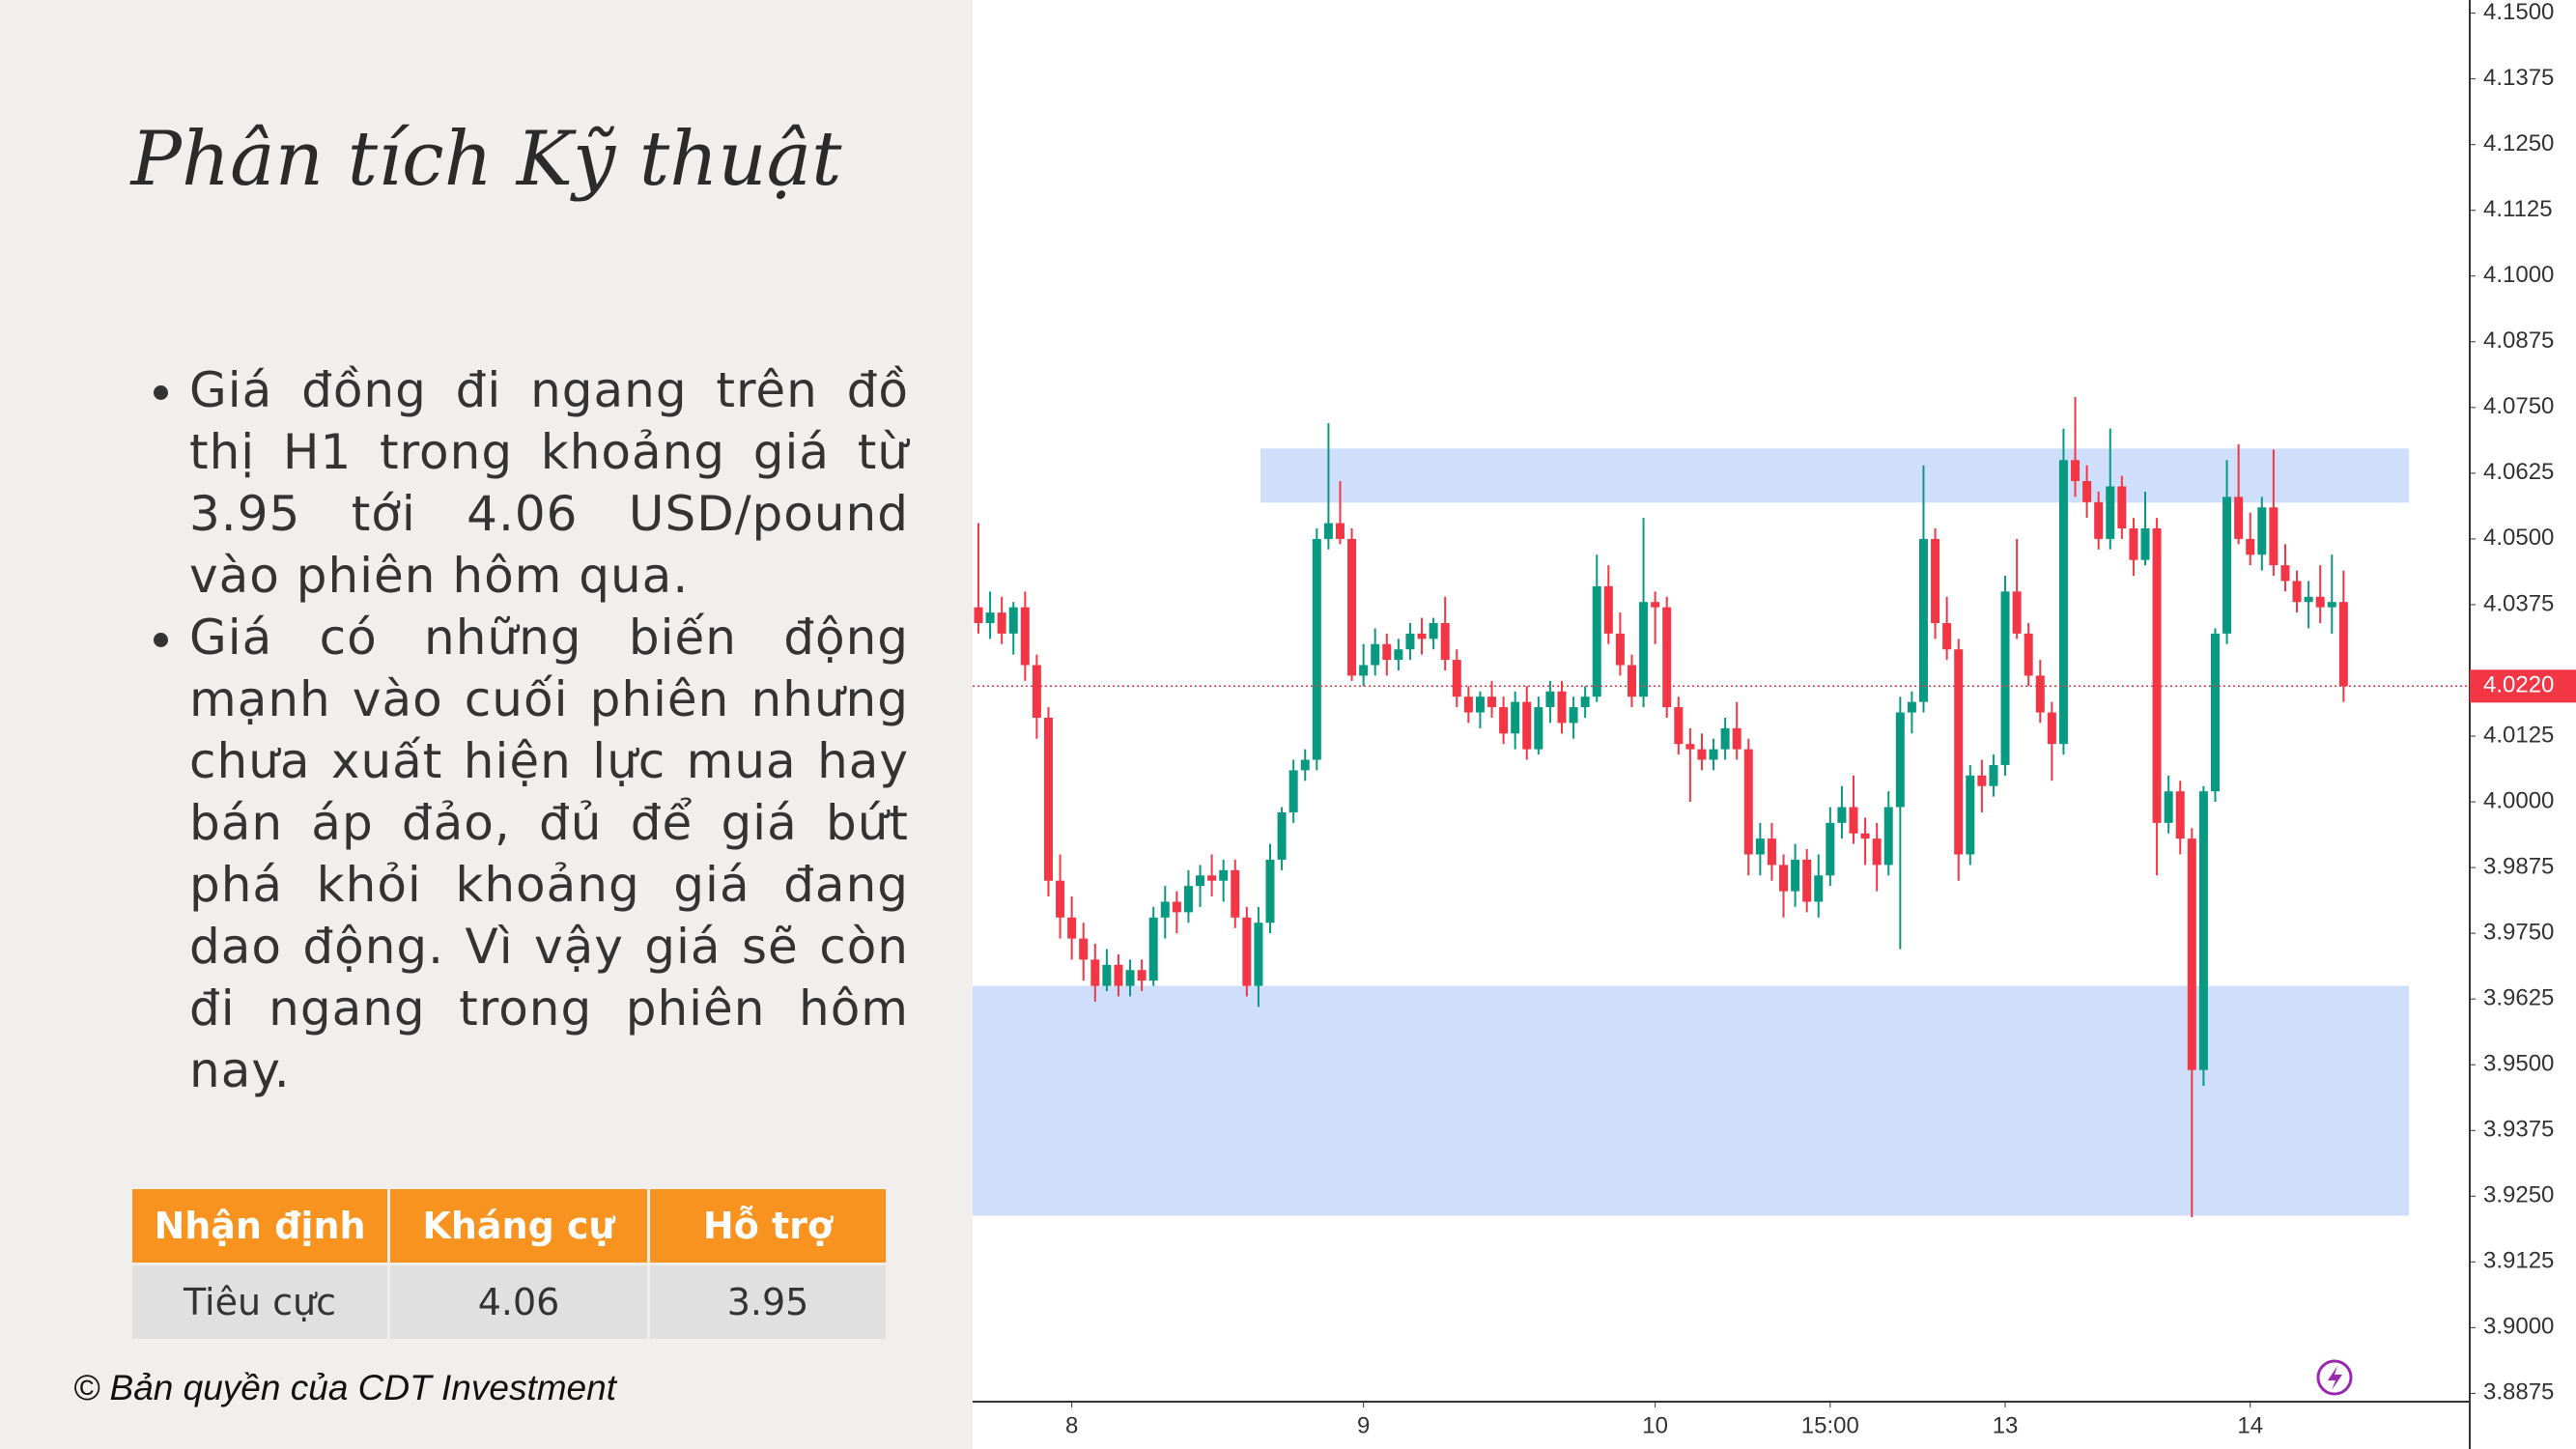 This screenshot has height=1449, width=2576. What do you see at coordinates (1655, 1425) in the screenshot?
I see `x-tick-label: 10` at bounding box center [1655, 1425].